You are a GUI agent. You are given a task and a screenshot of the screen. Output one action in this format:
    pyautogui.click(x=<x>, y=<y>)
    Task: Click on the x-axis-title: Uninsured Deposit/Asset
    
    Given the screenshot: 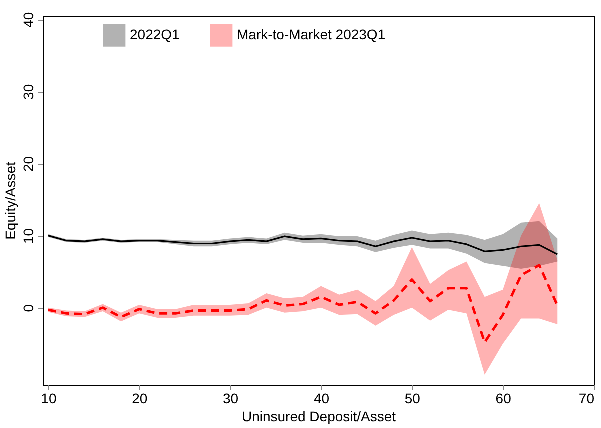 What is the action you would take?
    pyautogui.click(x=319, y=416)
    